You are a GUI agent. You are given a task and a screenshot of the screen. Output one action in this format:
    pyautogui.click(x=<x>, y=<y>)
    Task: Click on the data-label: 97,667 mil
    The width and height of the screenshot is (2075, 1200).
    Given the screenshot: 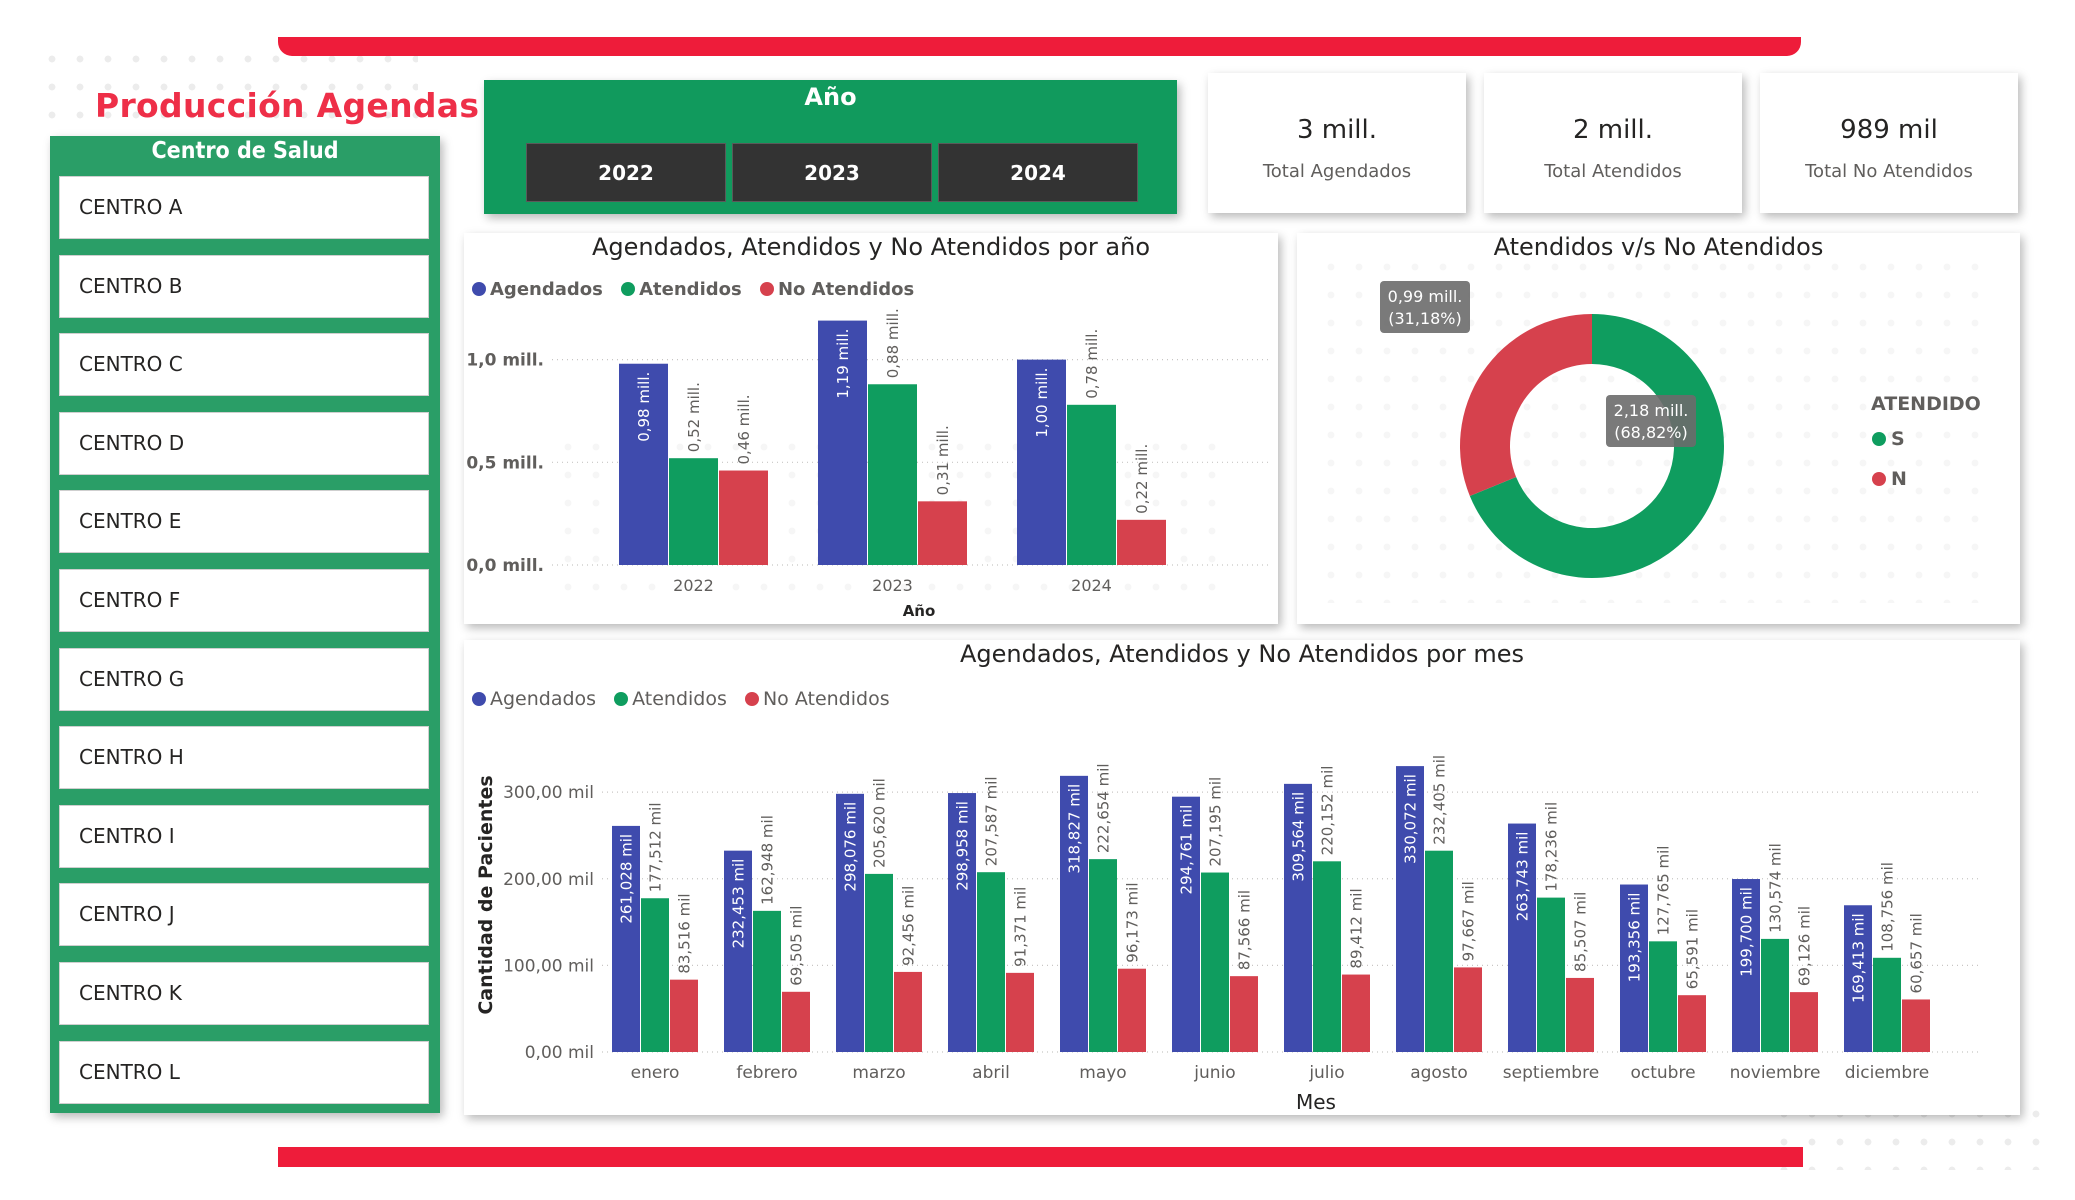 What is the action you would take?
    pyautogui.click(x=1468, y=921)
    